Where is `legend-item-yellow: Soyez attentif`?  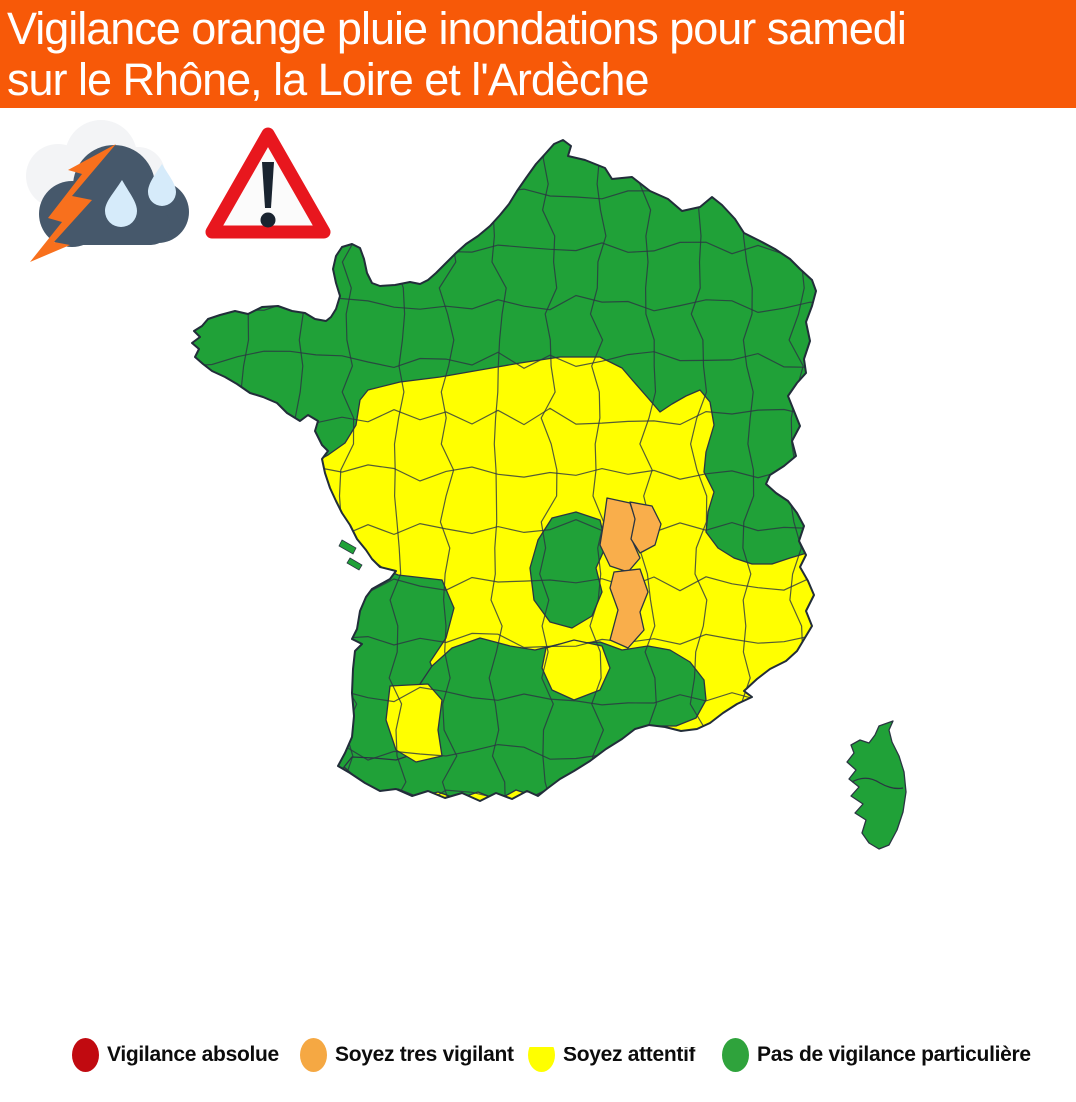 legend-item-yellow: Soyez attentif is located at coordinates (612, 1059).